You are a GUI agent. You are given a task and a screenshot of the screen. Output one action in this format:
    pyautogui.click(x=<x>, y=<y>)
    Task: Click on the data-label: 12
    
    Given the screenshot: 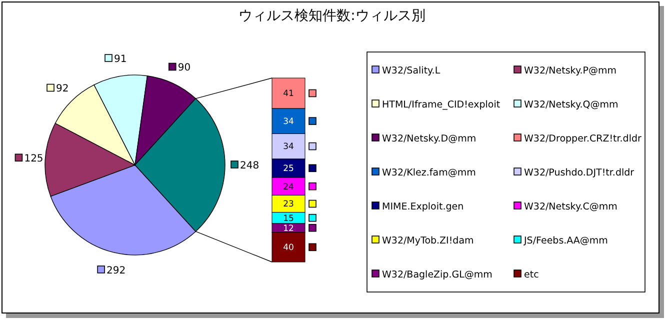 What is the action you would take?
    pyautogui.click(x=288, y=229)
    